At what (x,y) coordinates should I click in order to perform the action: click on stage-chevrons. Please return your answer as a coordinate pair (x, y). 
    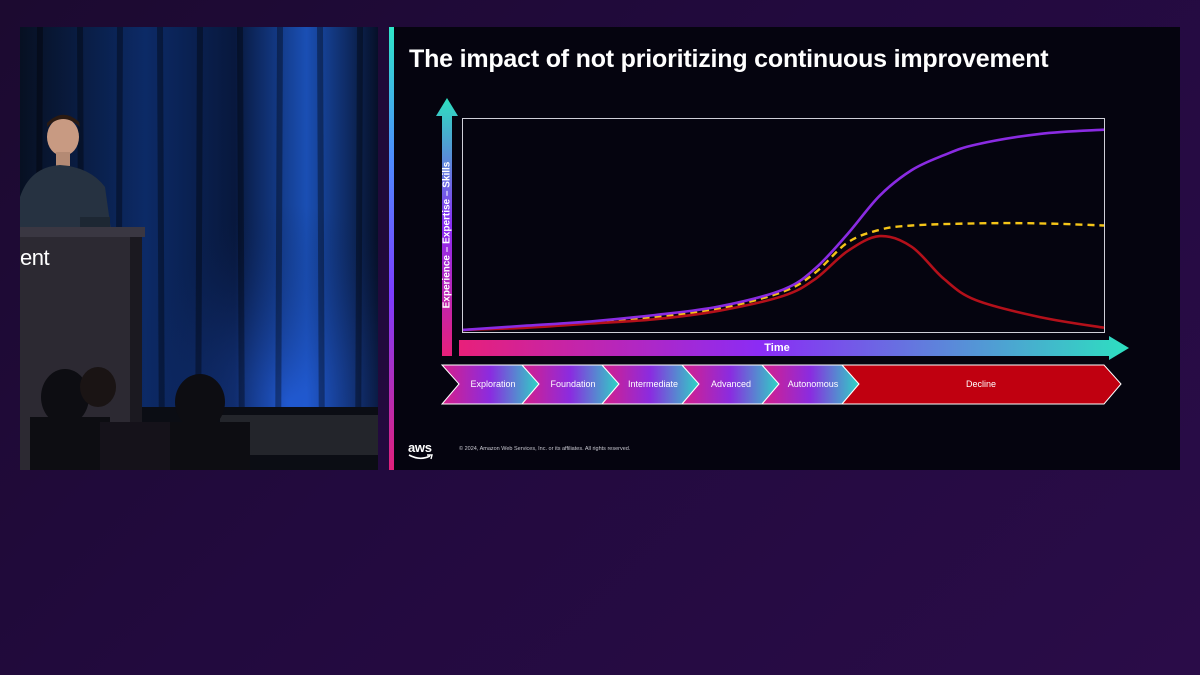
    Looking at the image, I should click on (781, 384).